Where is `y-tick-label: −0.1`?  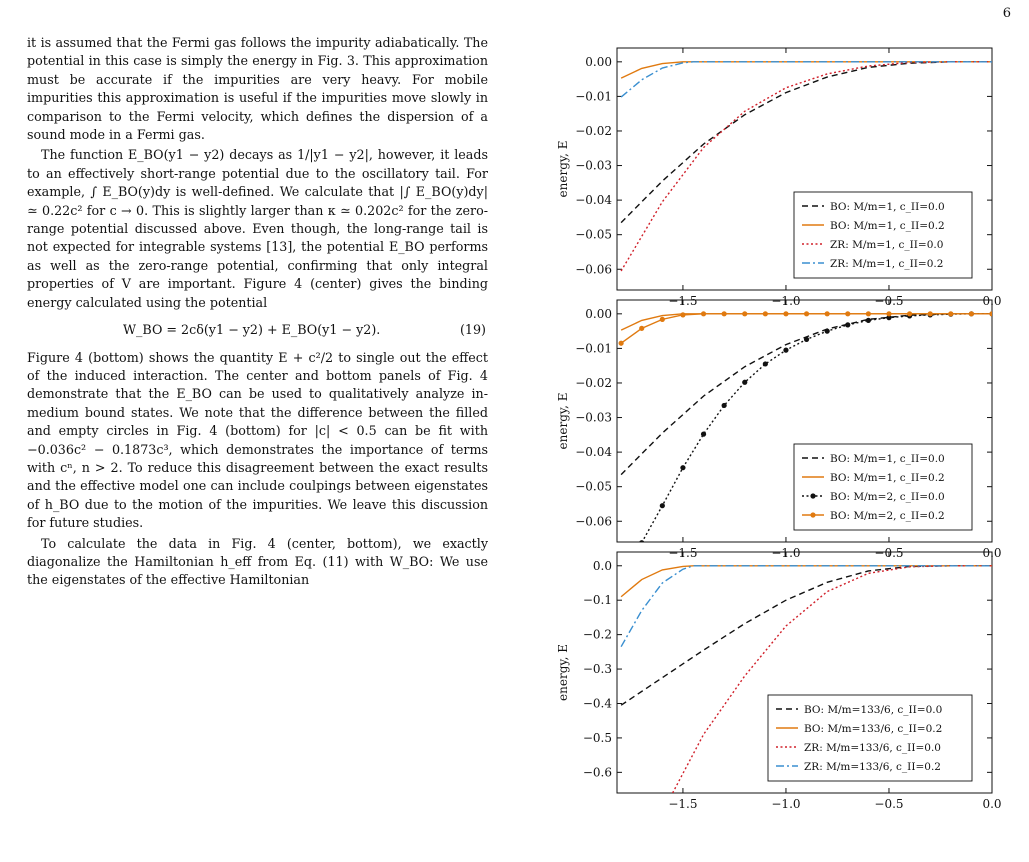
y-tick-label: −0.1 is located at coordinates (597, 600).